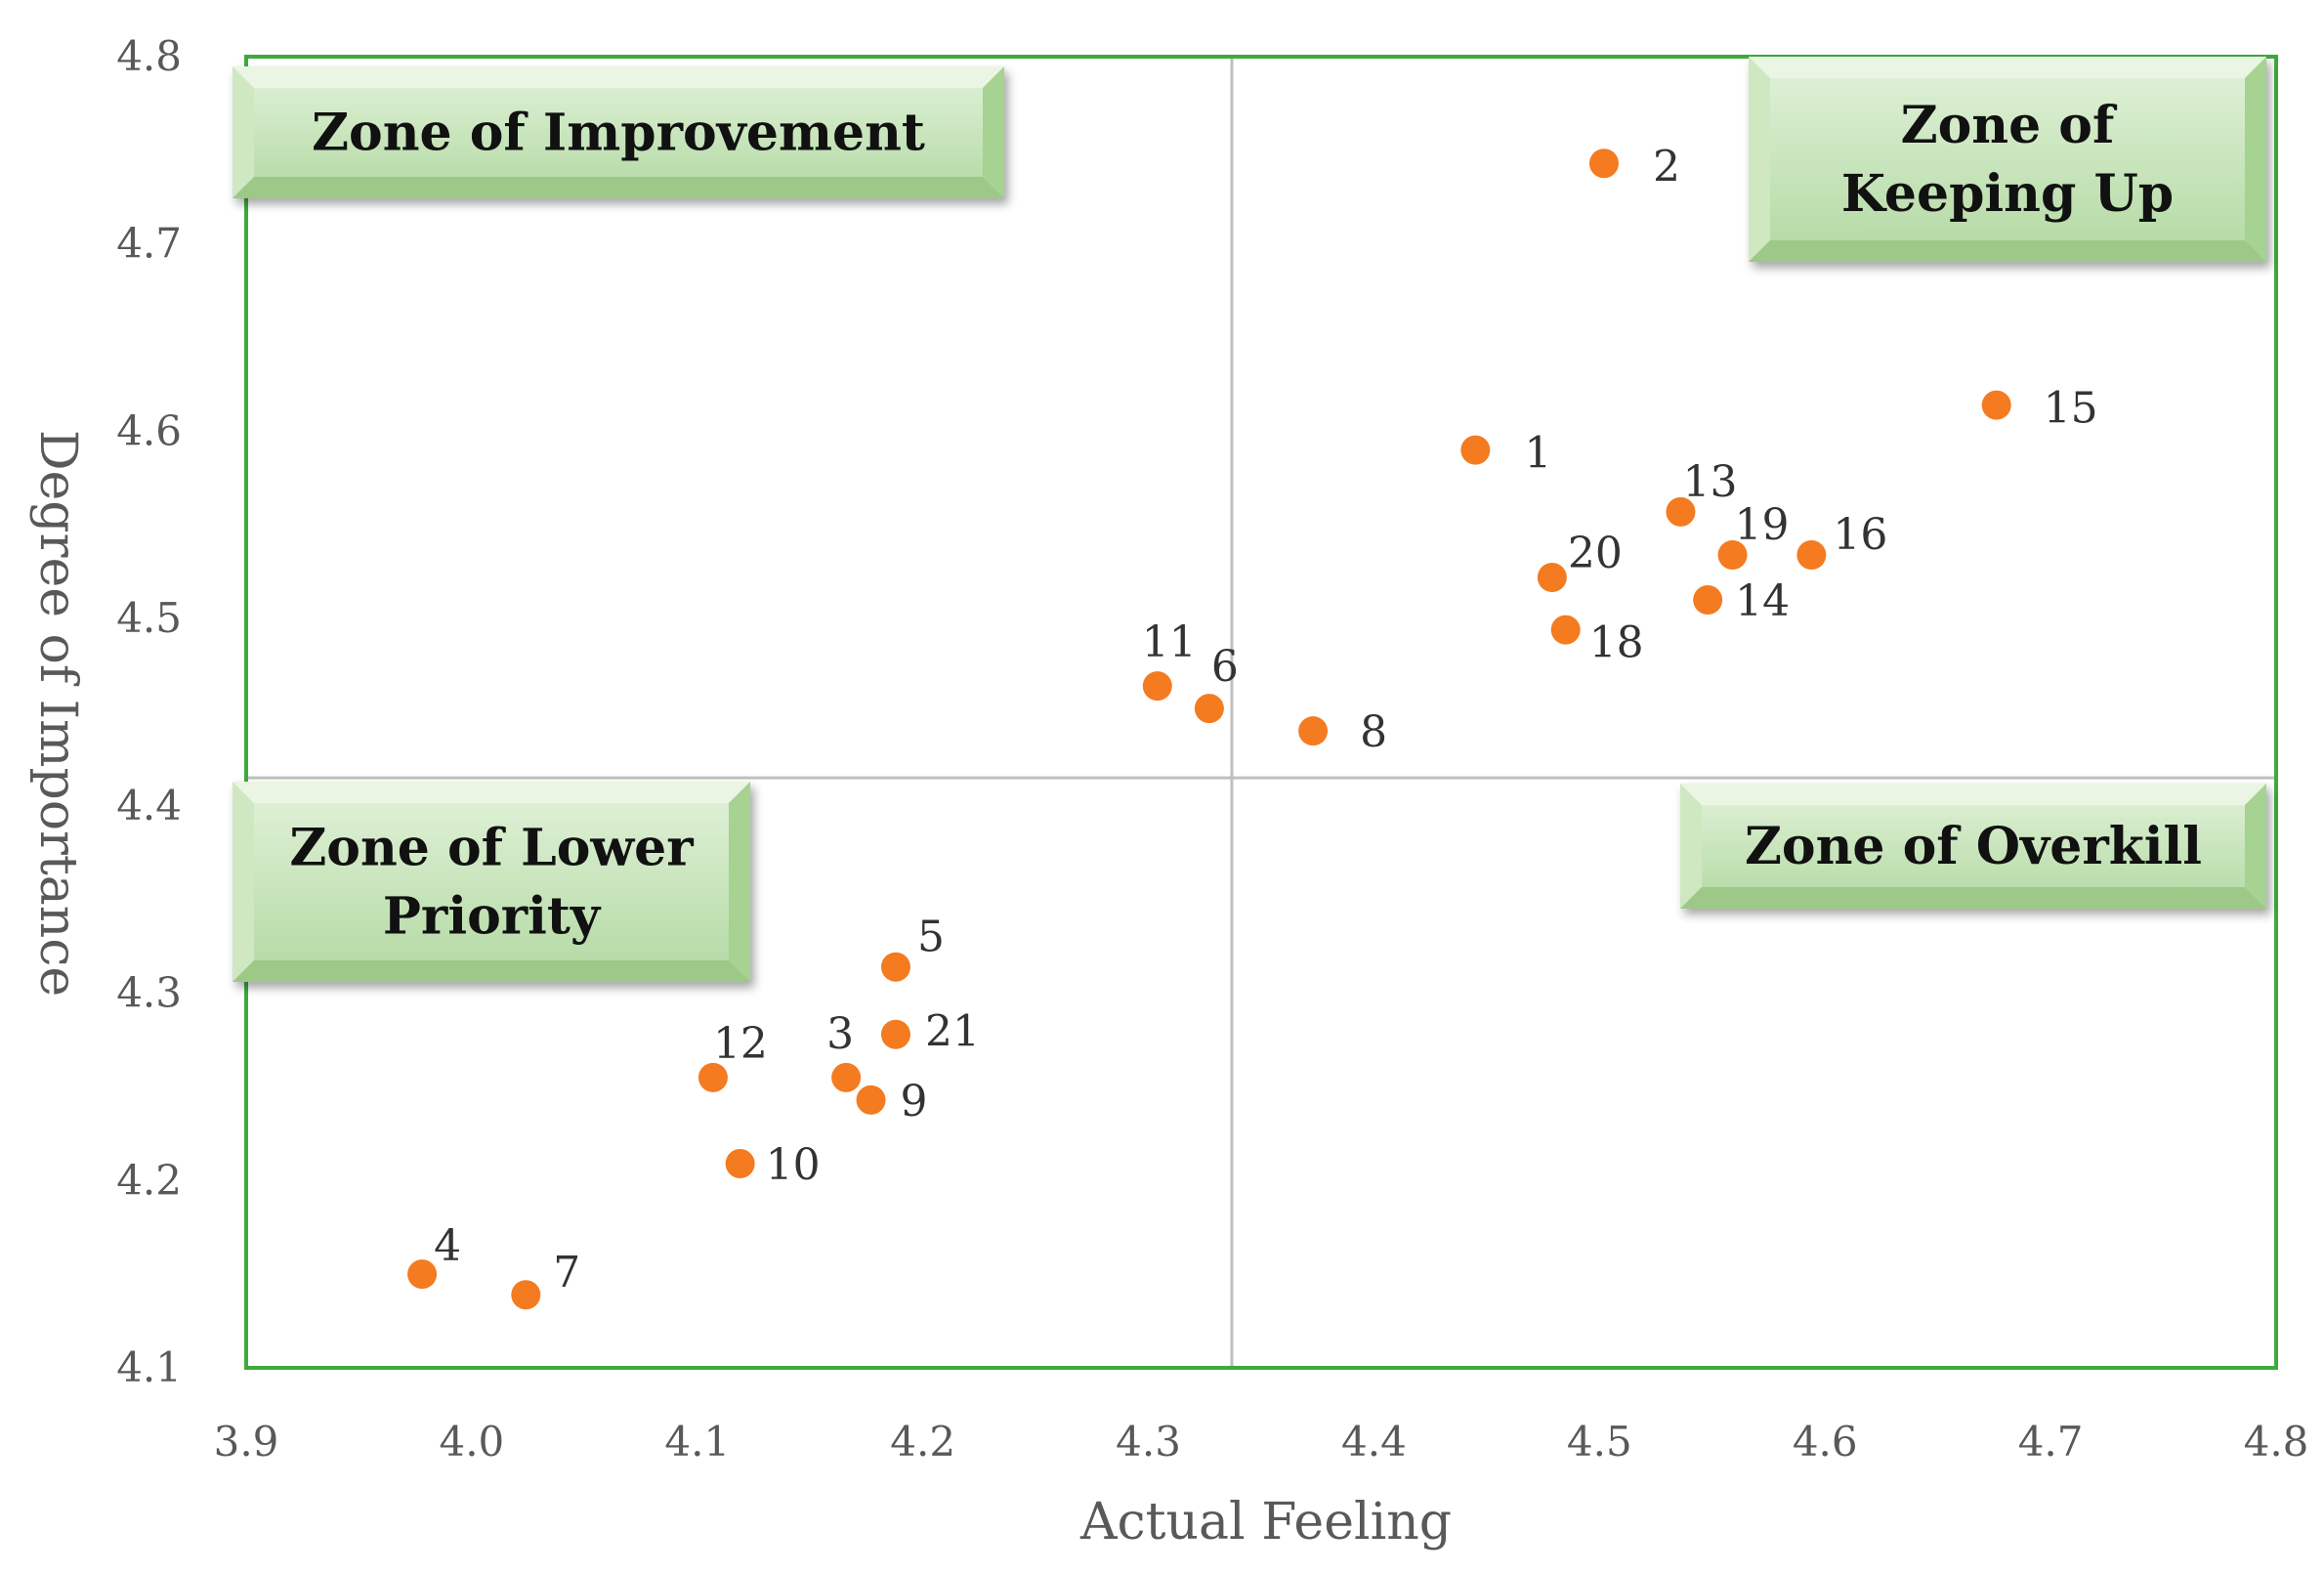 This screenshot has height=1573, width=2324. What do you see at coordinates (1599, 1442) in the screenshot?
I see `x-tick-label: 4.5` at bounding box center [1599, 1442].